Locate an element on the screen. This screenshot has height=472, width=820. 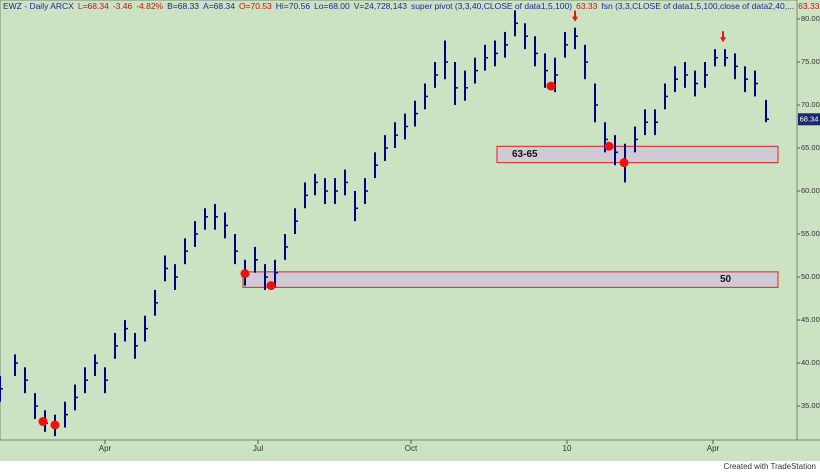
y-tick-label: 60.00 is located at coordinates (810, 190).